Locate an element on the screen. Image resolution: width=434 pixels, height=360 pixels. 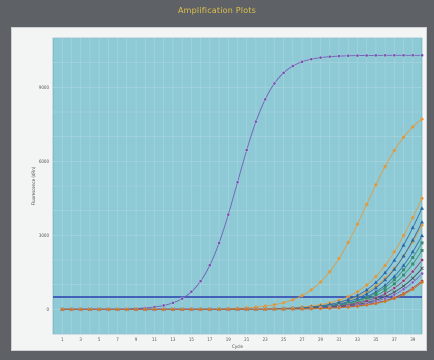
y-tick-label: 3000 is located at coordinates (44, 235).